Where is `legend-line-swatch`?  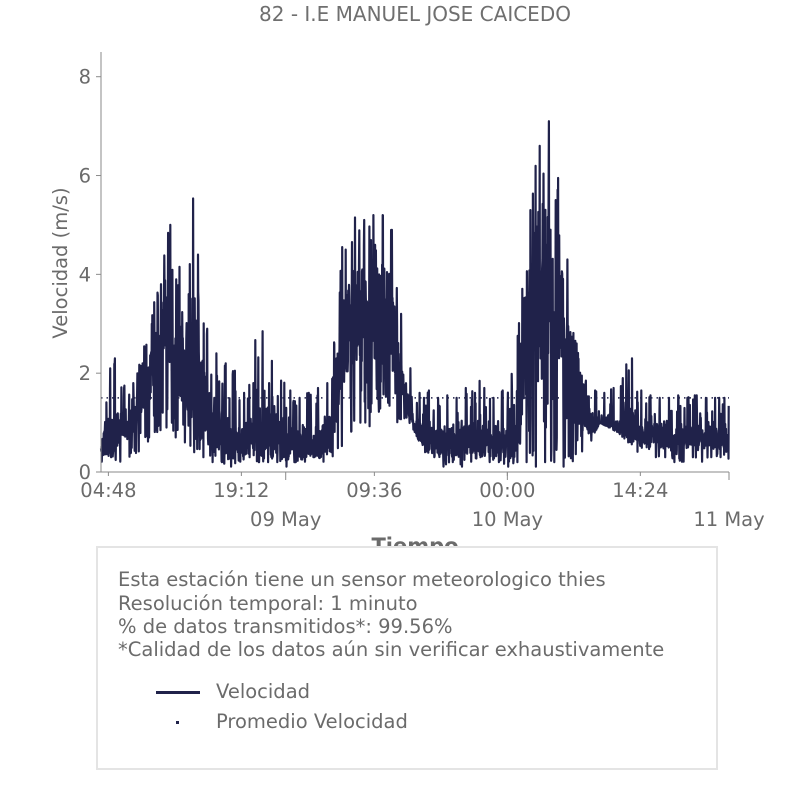
legend-line-swatch is located at coordinates (178, 692).